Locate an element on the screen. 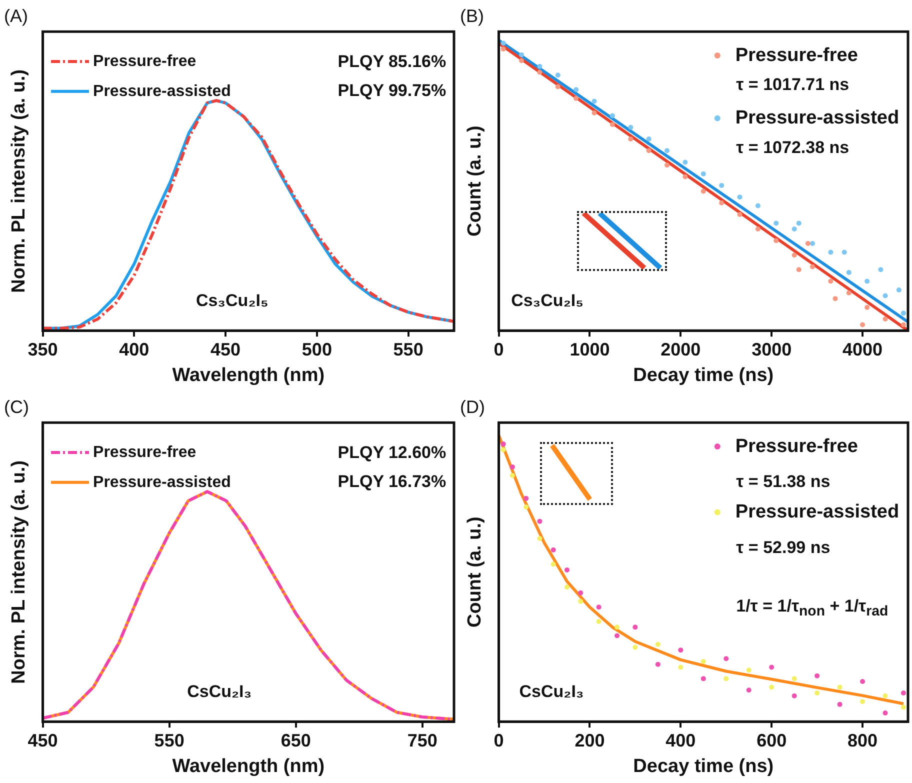 Image resolution: width=912 pixels, height=783 pixels. chart-title: (D) is located at coordinates (472, 406).